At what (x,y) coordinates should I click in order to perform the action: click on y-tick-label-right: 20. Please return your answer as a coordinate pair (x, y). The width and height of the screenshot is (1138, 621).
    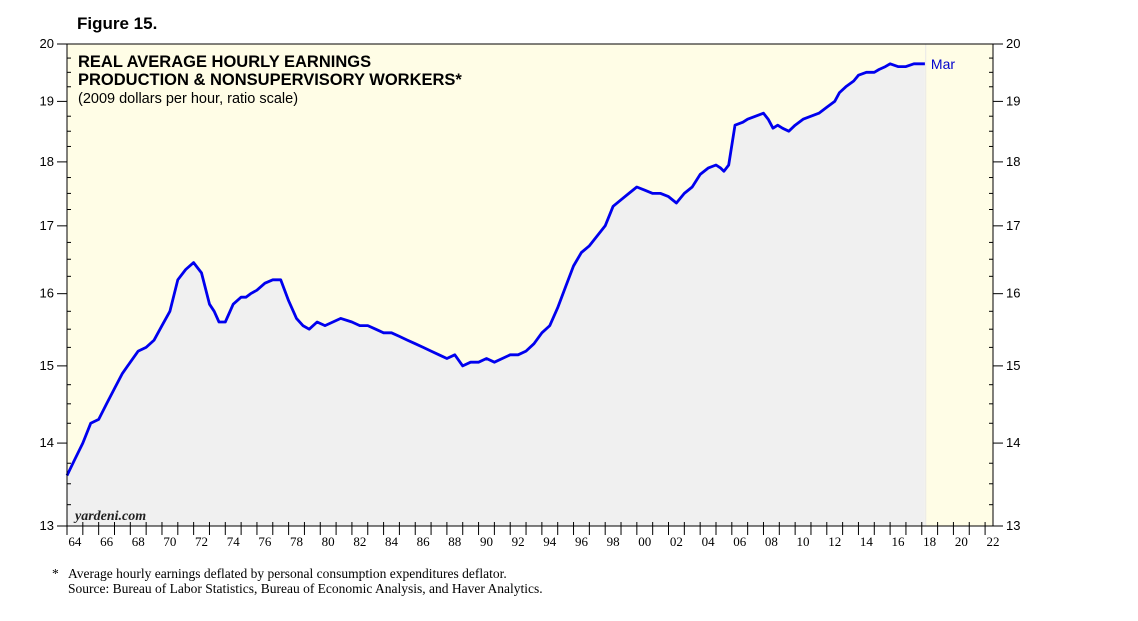
    Looking at the image, I should click on (1013, 43).